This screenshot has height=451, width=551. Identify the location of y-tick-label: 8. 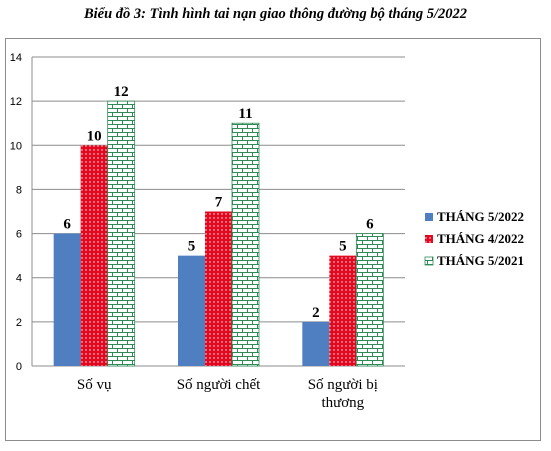
(19, 190).